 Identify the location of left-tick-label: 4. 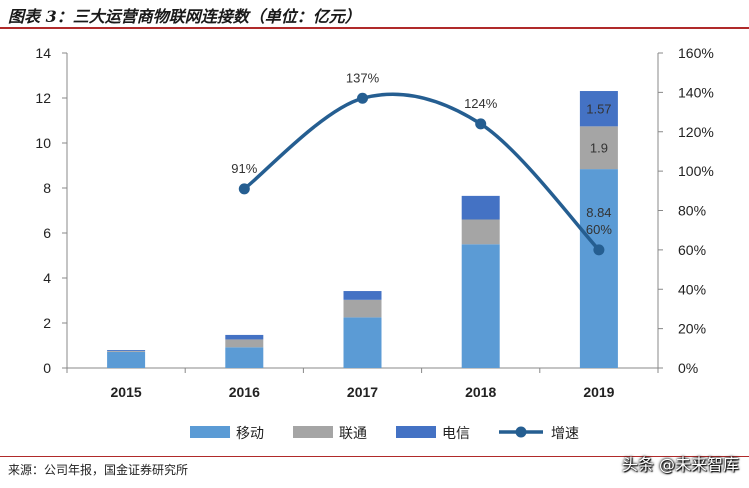
(47, 278).